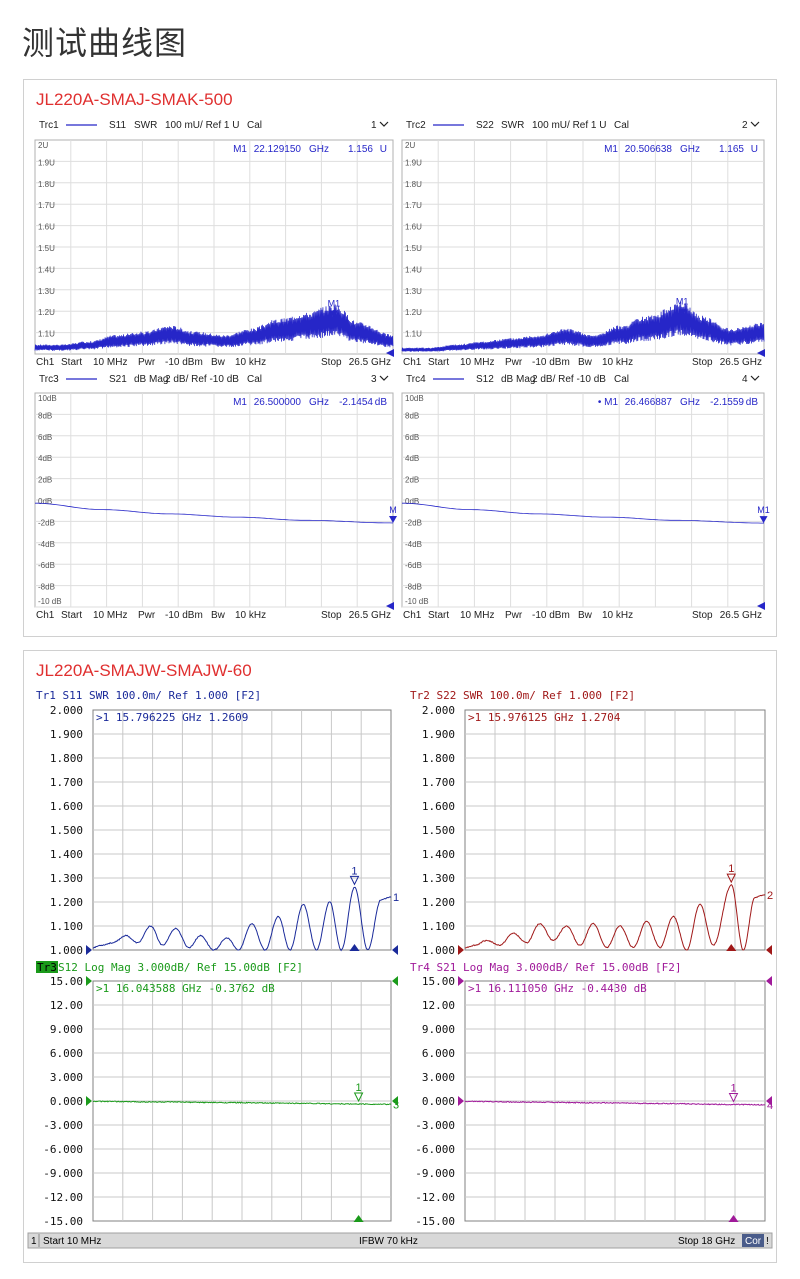 This screenshot has width=800, height=1279. Describe the element at coordinates (417, 601) in the screenshot. I see `y-tick-label: -10 dB` at that location.